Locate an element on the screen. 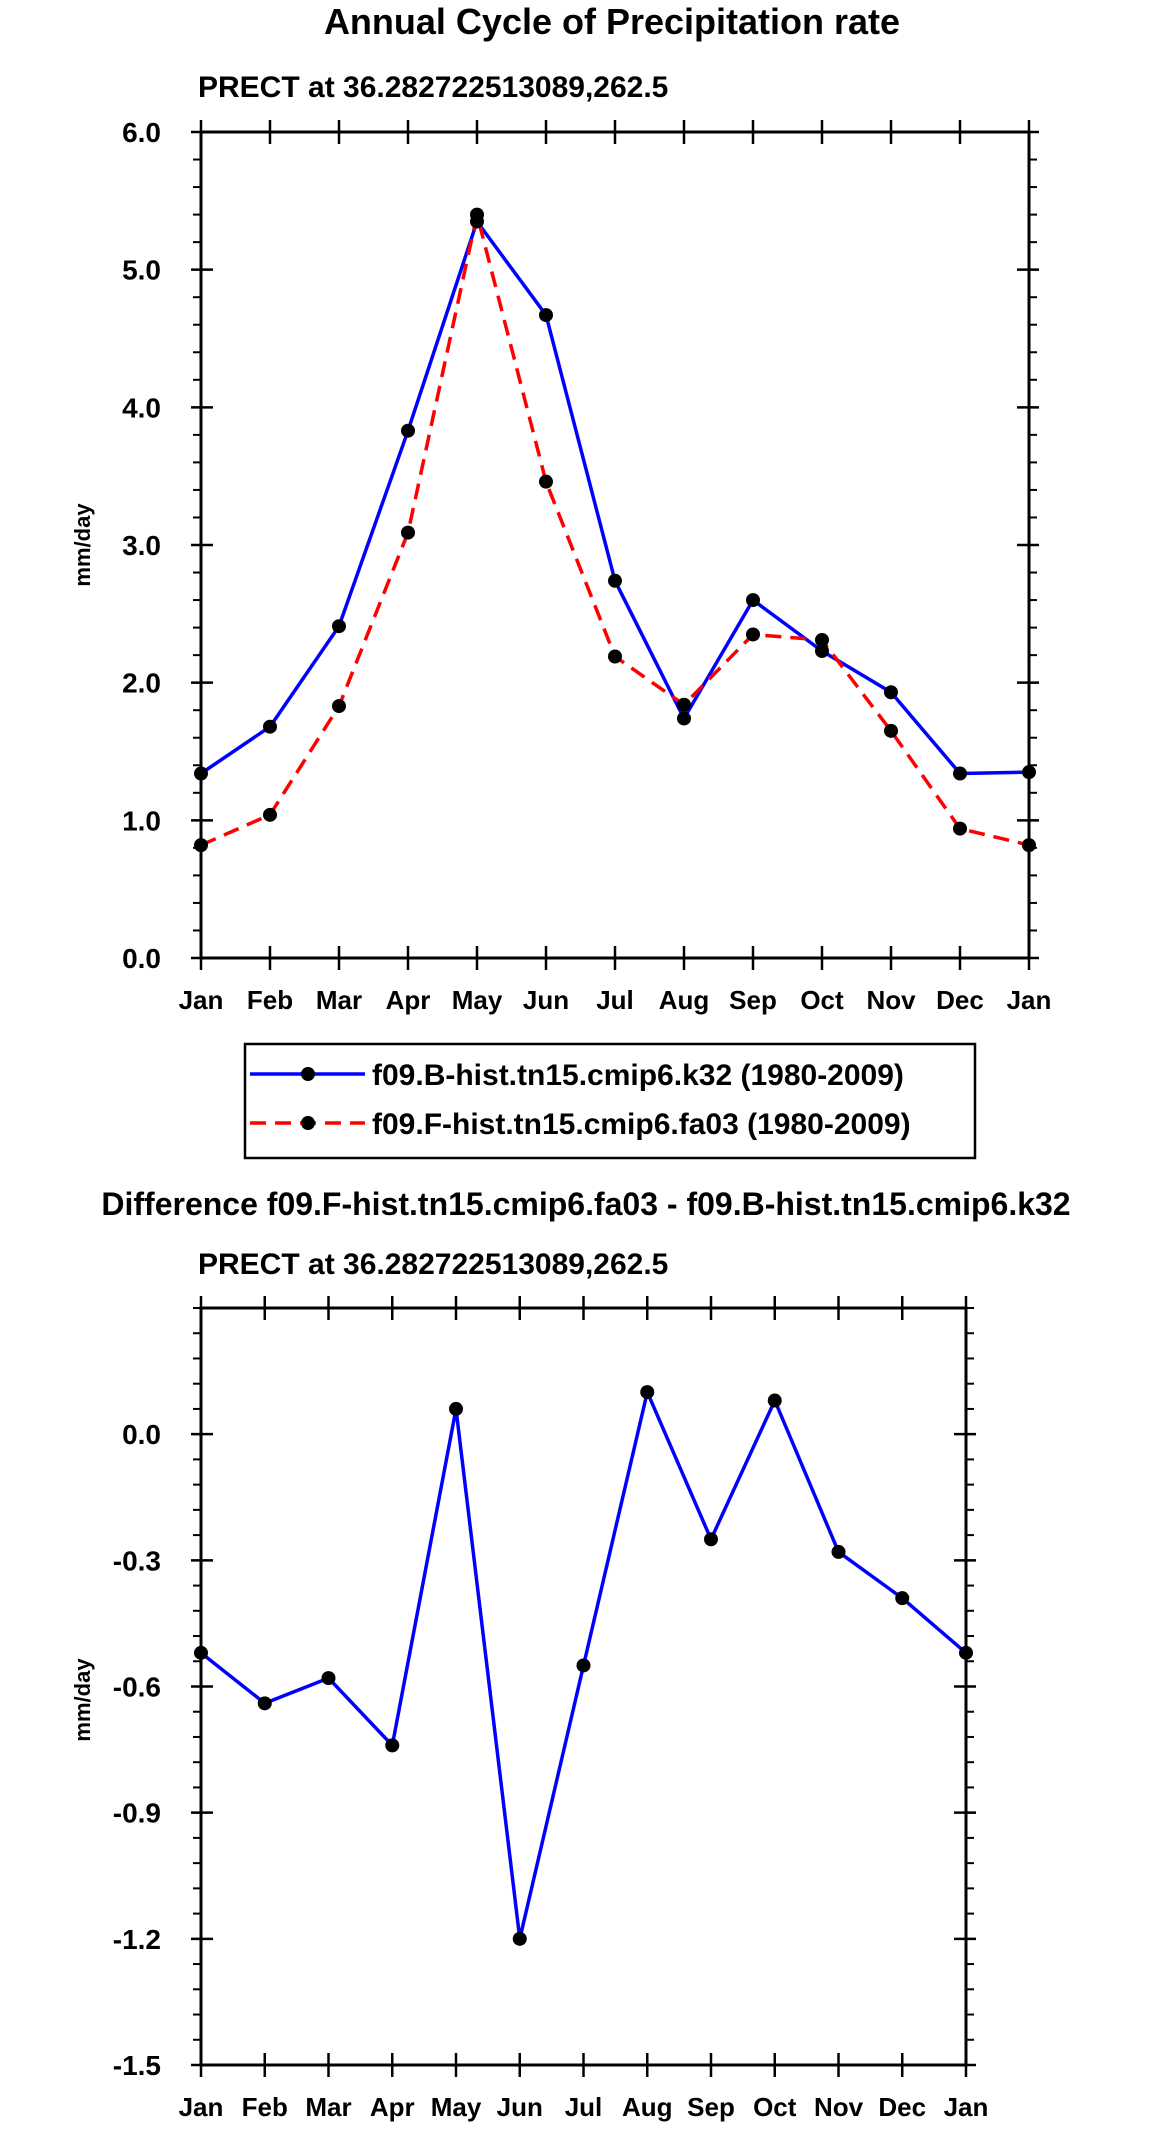  chart1-ytick-label: 5.0 is located at coordinates (141, 270).